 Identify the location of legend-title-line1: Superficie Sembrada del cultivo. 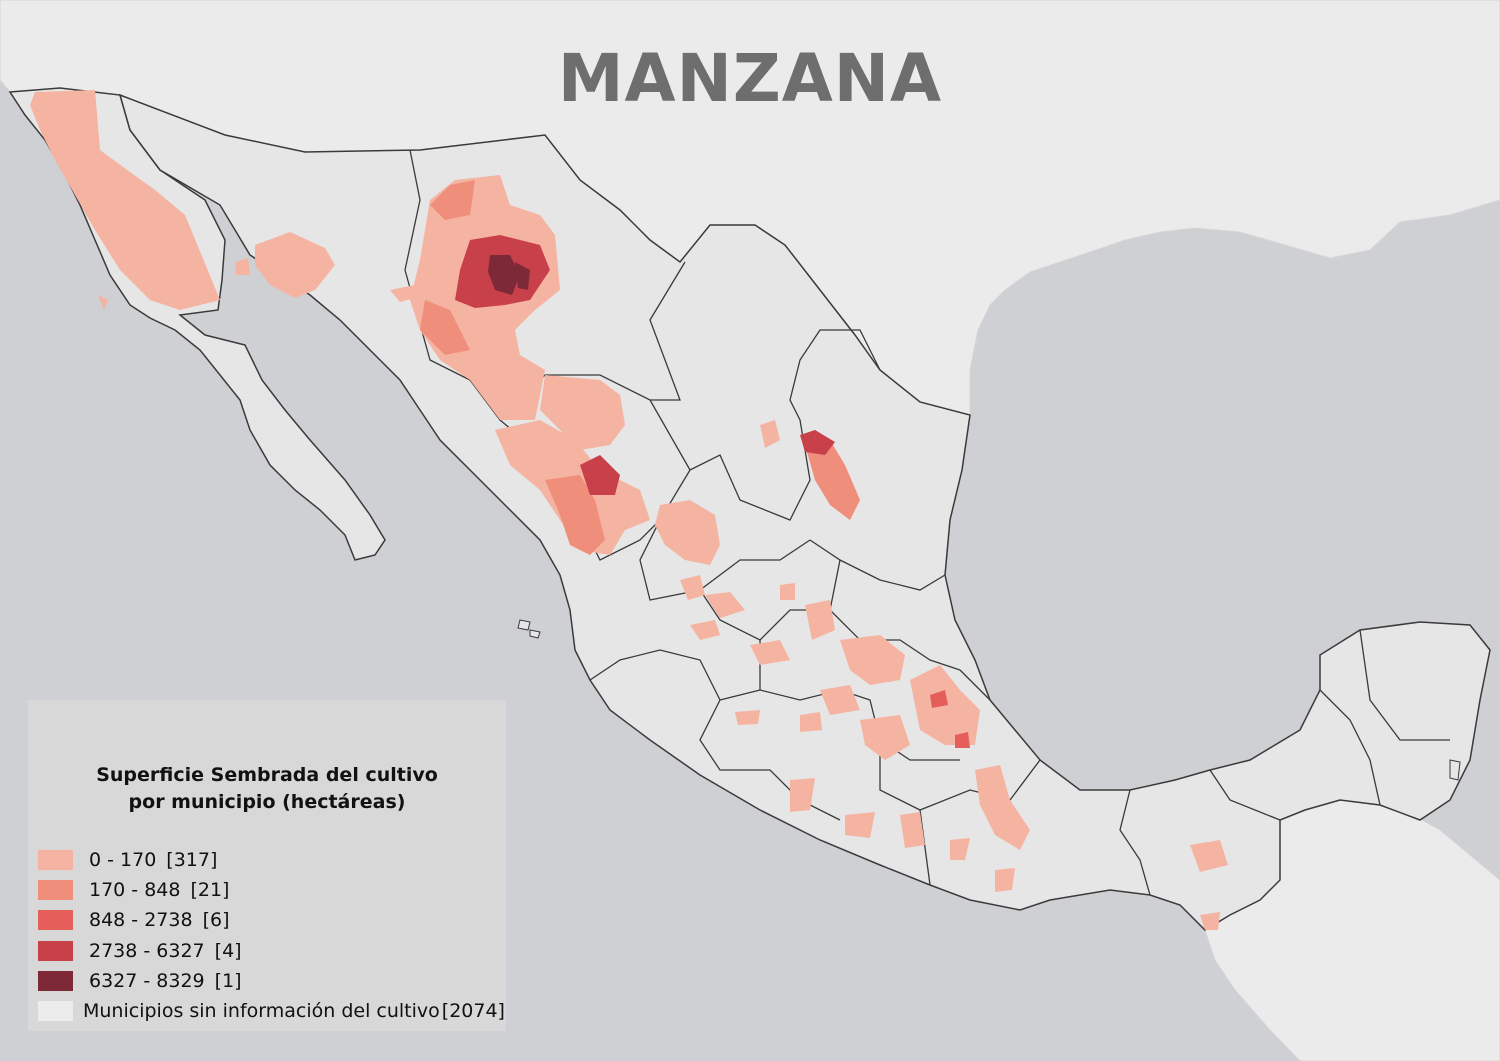
(267, 775).